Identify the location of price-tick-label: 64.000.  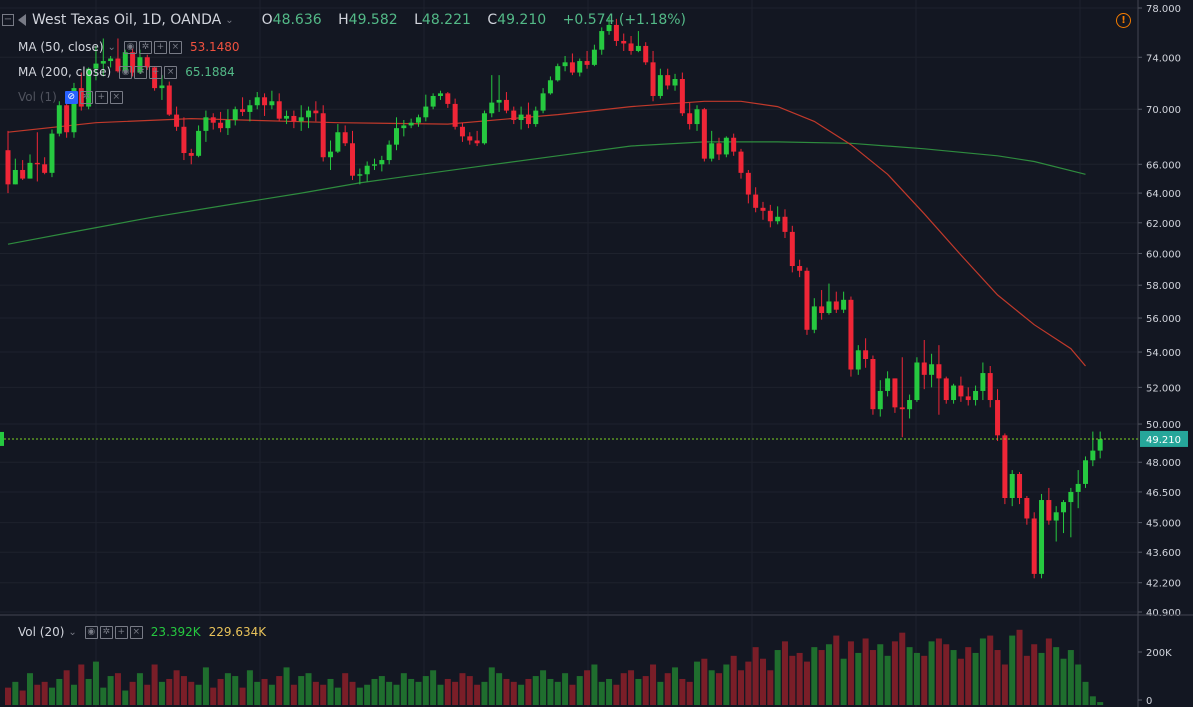
(1163, 194).